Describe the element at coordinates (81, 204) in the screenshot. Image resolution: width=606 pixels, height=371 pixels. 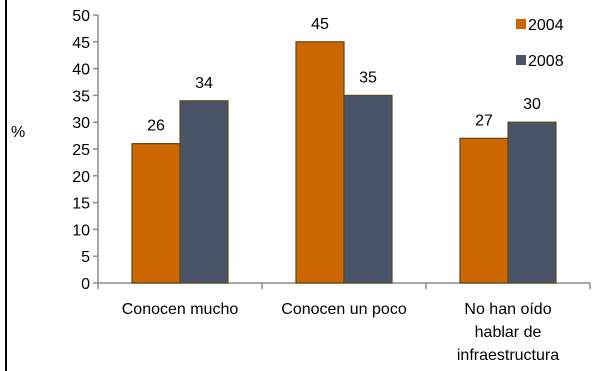
I see `y-tick-label: 15` at that location.